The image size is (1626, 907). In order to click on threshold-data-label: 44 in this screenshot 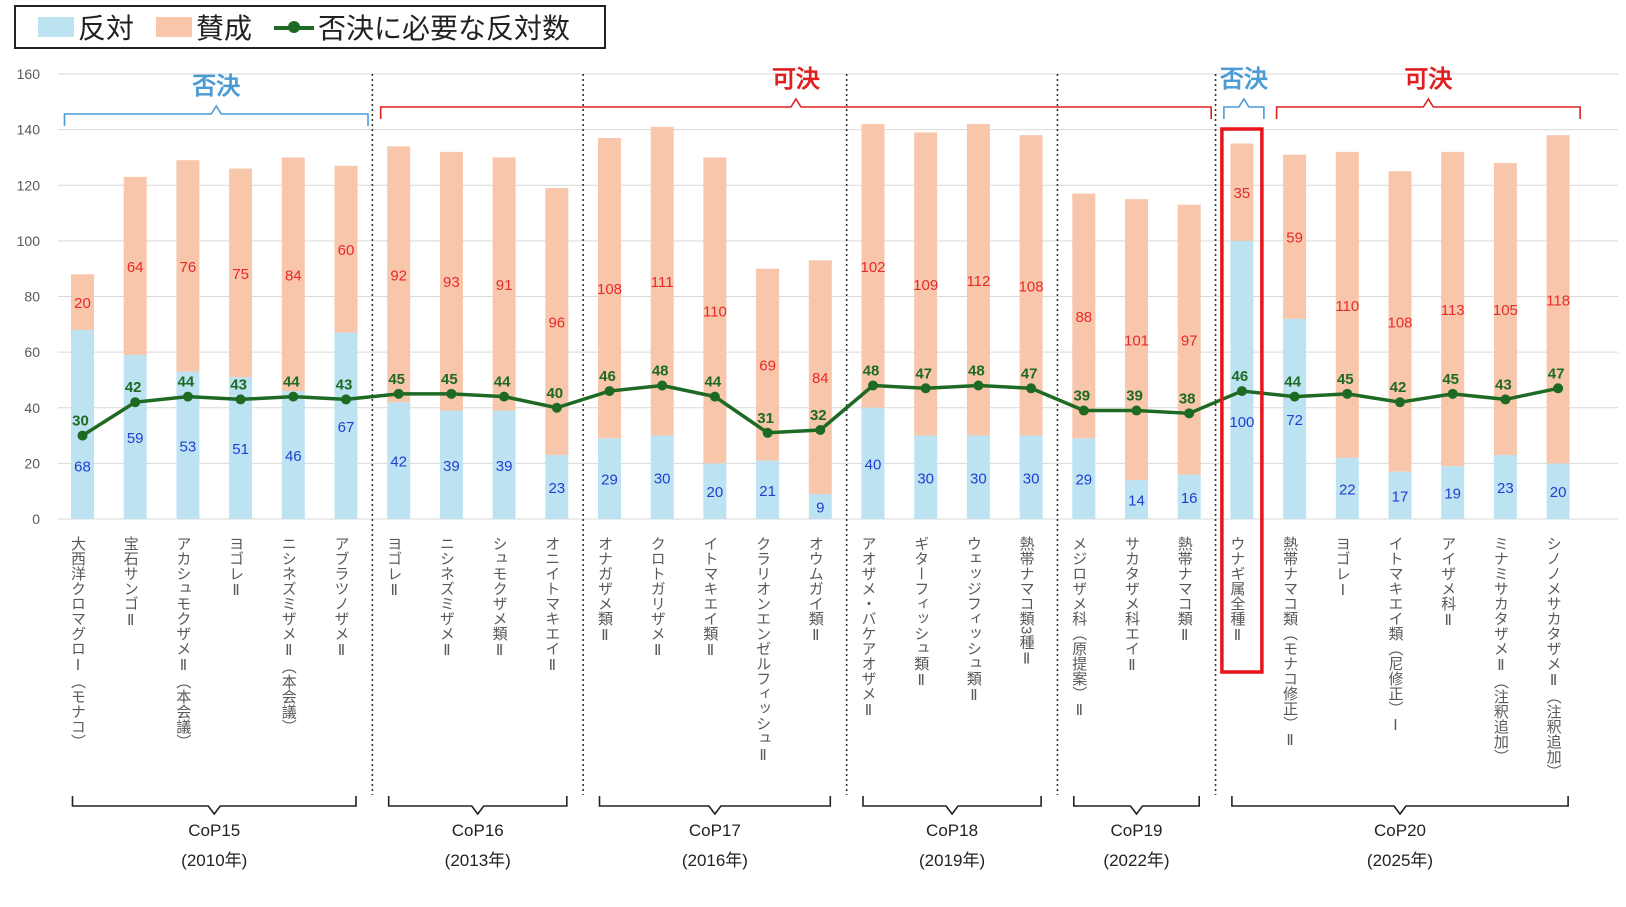, I will do `click(502, 382)`.